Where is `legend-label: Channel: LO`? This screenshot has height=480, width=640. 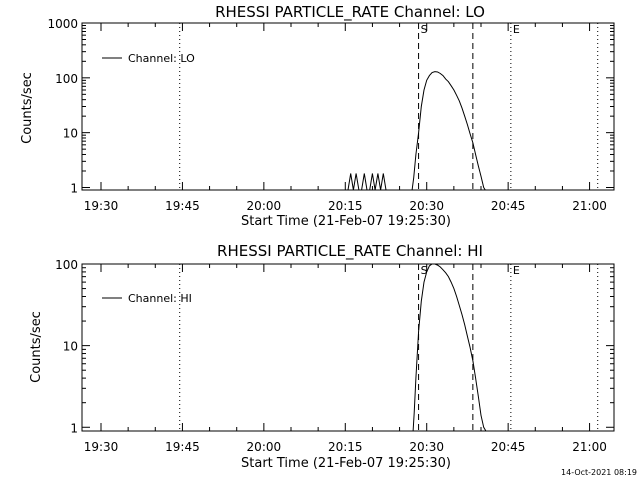 legend-label: Channel: LO is located at coordinates (161, 58).